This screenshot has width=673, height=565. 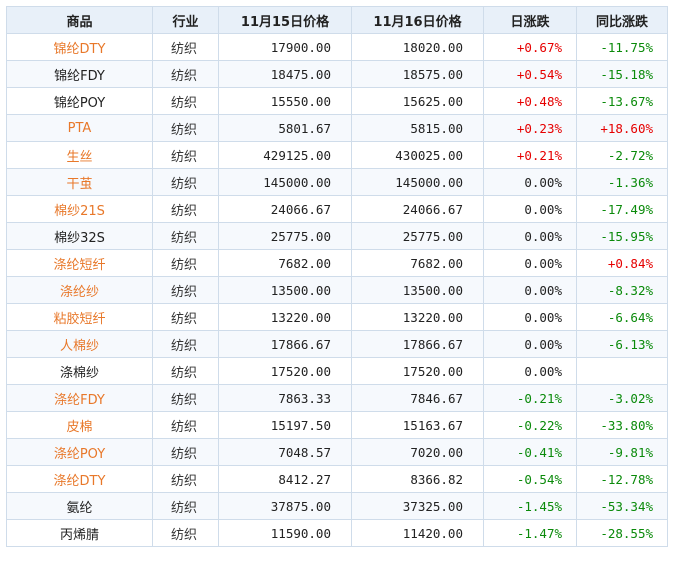 What do you see at coordinates (79, 182) in the screenshot?
I see `commodity-name-link: 干茧` at bounding box center [79, 182].